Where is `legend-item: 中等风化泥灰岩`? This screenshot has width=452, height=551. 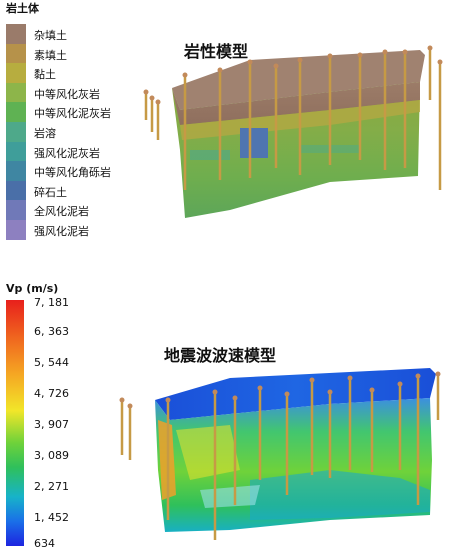
legend-item: 中等风化泥灰岩 is located at coordinates (81, 112).